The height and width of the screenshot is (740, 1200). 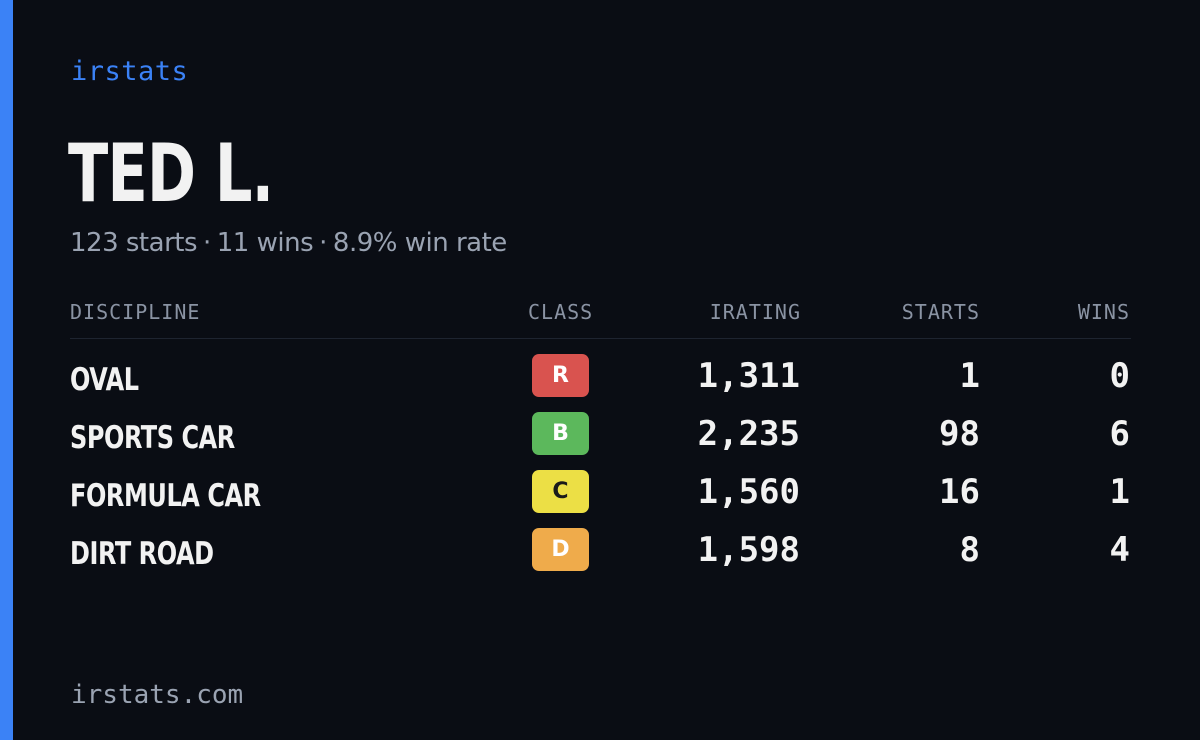 What do you see at coordinates (561, 312) in the screenshot?
I see `header-class: CLASS` at bounding box center [561, 312].